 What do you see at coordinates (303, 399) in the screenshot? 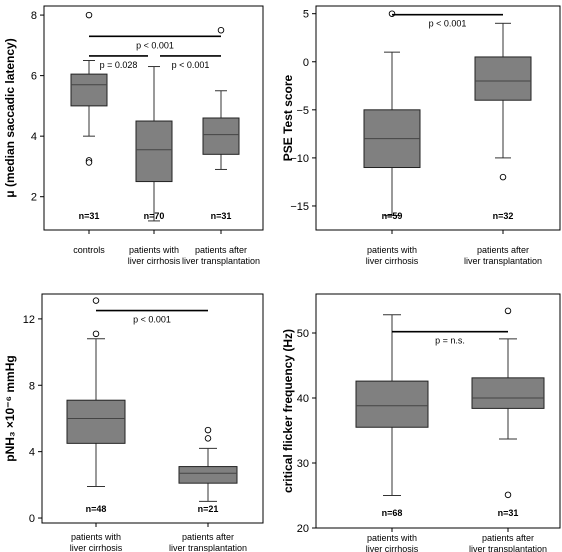
I see `y-tick-label: 40` at bounding box center [303, 399].